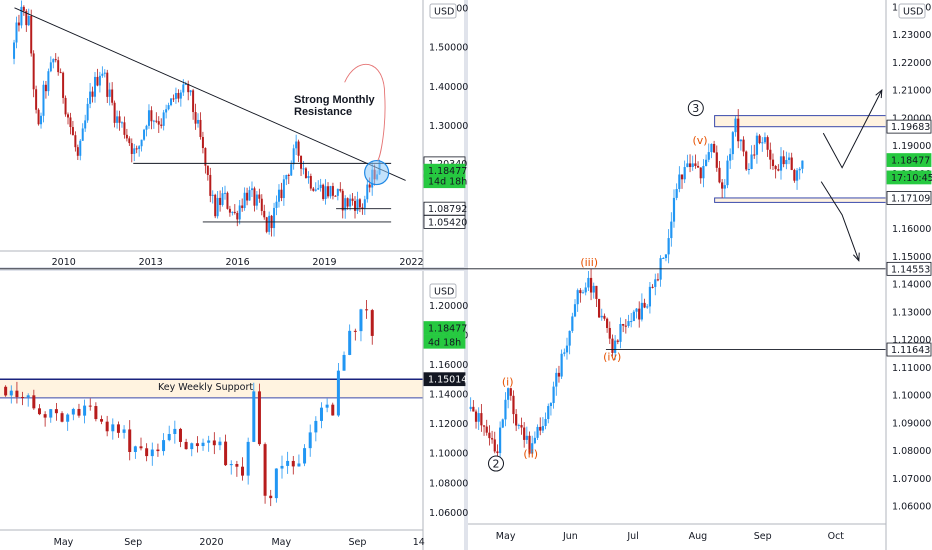  Describe the element at coordinates (800, 121) in the screenshot. I see `daily-zone` at that location.